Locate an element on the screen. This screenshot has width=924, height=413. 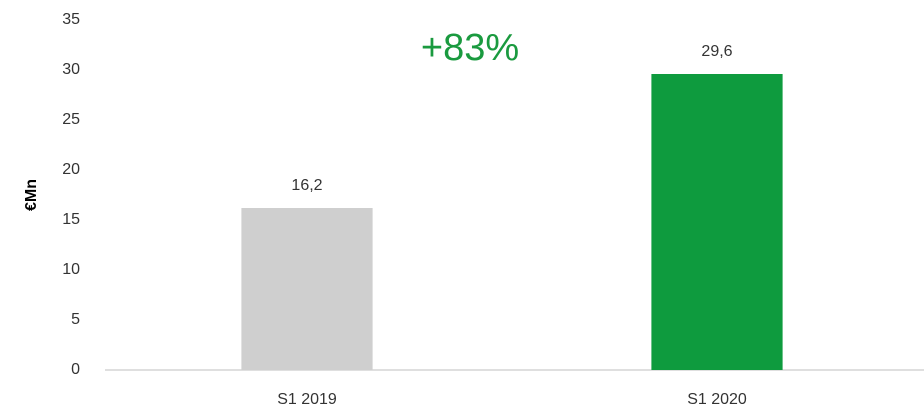
x-tick-label: S1 2020 is located at coordinates (717, 399).